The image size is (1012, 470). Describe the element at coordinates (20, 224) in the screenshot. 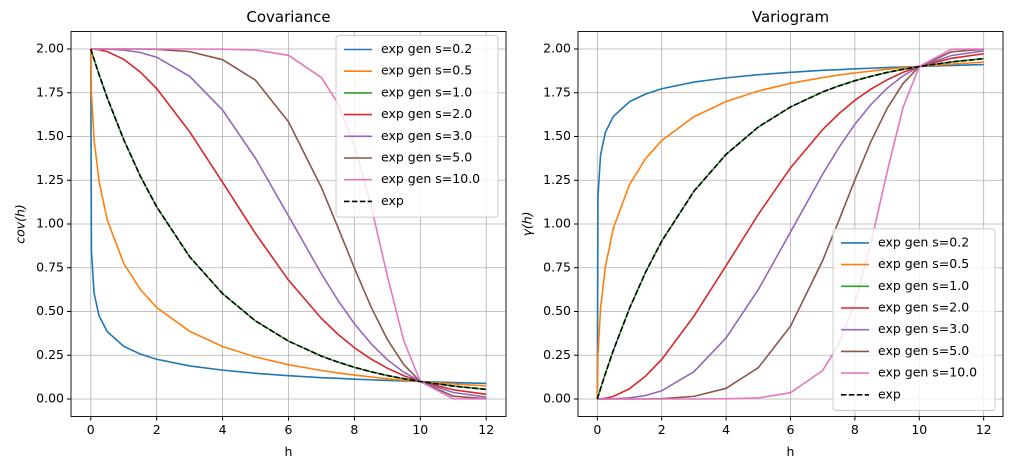

I see `y-axis-label: cov(h)` at that location.